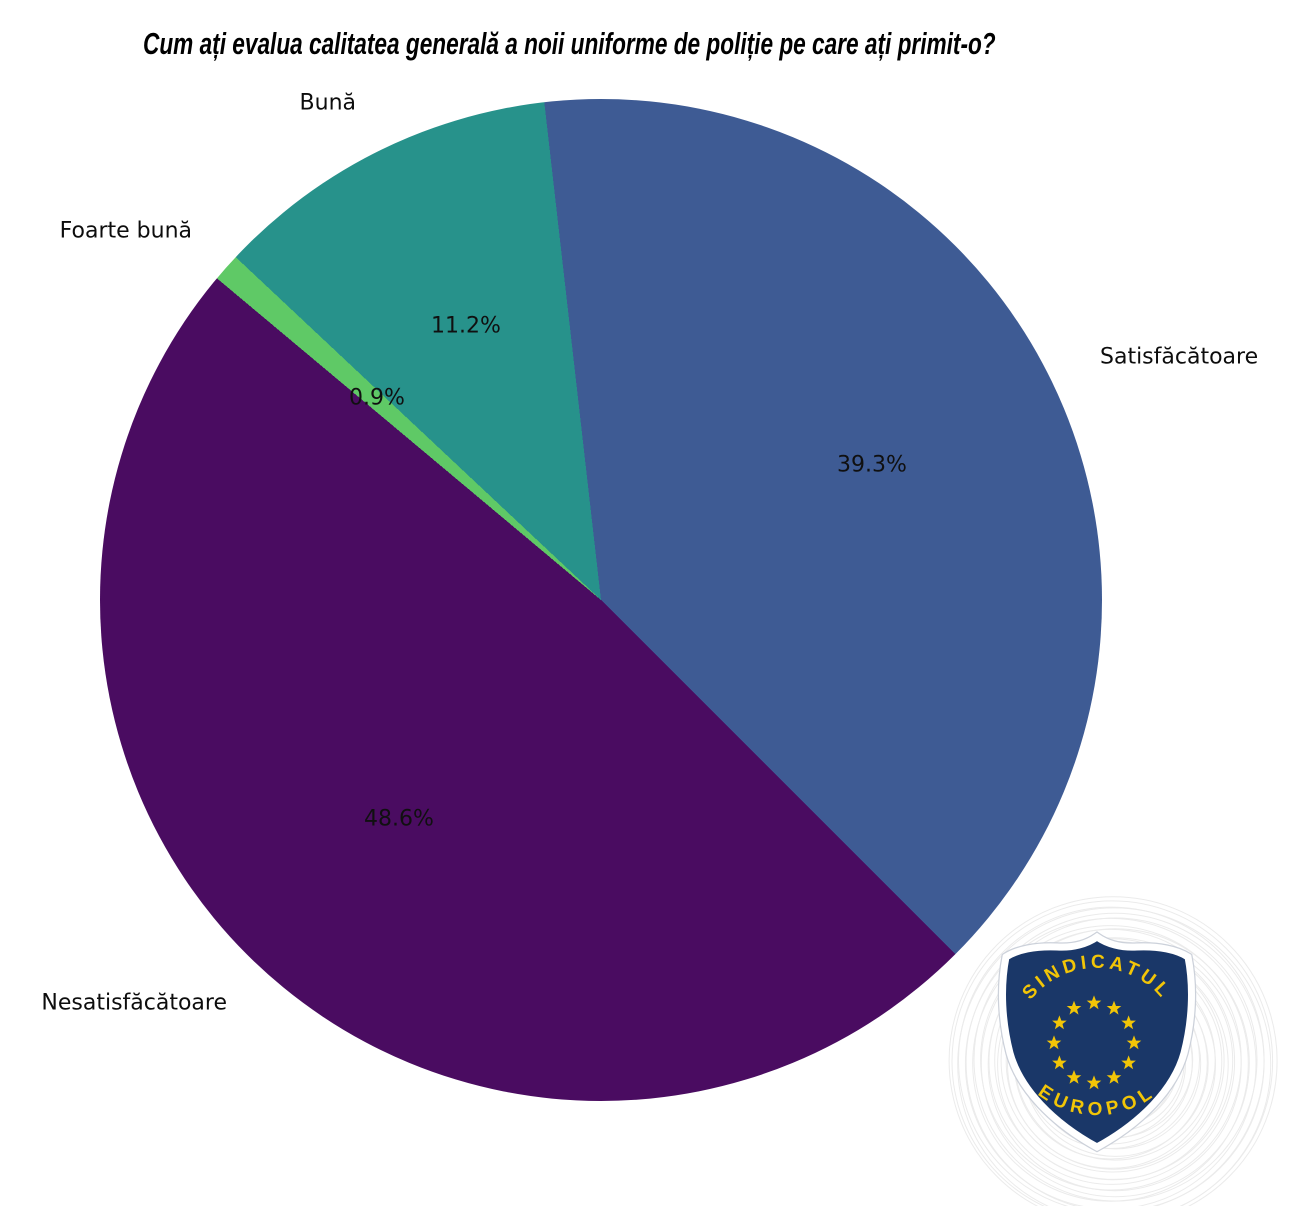 This screenshot has width=1290, height=1206. I want to click on slice-label-buna: Bună, so click(327, 103).